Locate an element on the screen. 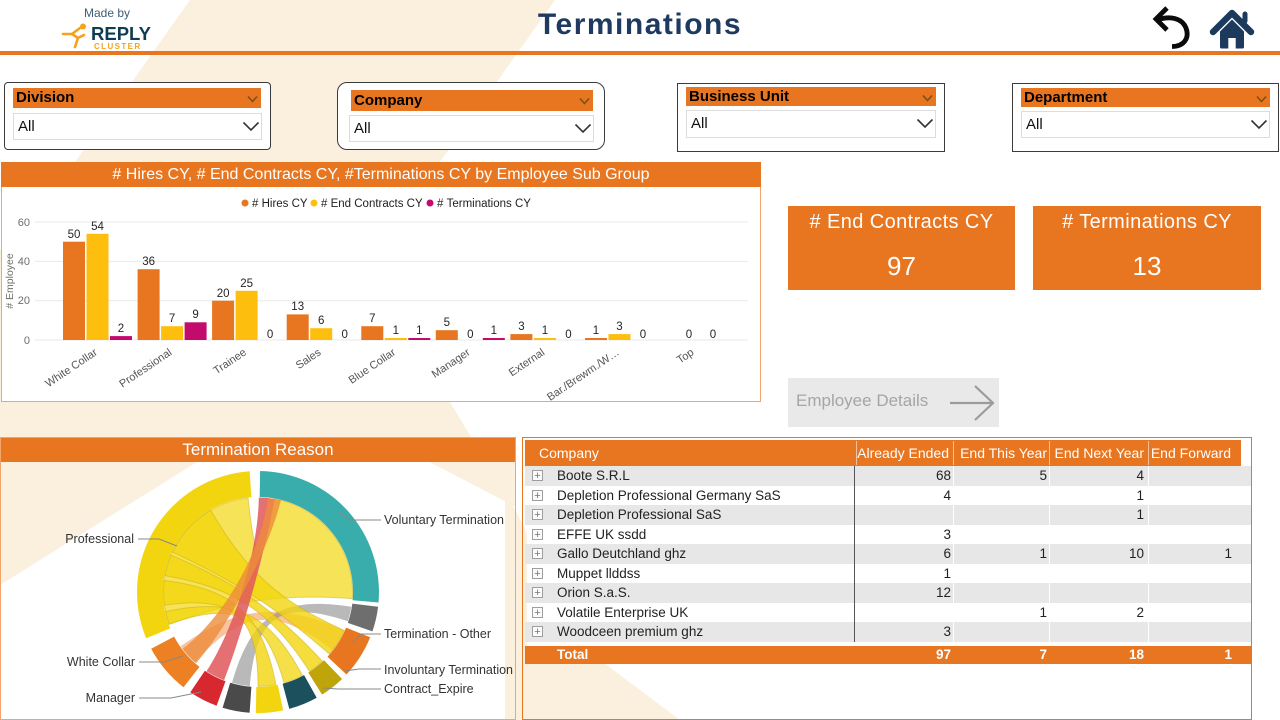 The image size is (1280, 720). svg-text: 5 is located at coordinates (447, 323).